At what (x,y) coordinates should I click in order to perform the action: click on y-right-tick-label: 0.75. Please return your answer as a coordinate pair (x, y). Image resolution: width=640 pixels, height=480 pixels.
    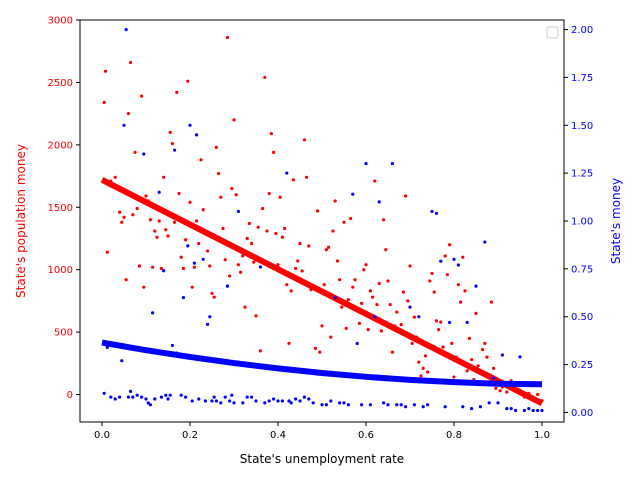
    Looking at the image, I should click on (582, 269).